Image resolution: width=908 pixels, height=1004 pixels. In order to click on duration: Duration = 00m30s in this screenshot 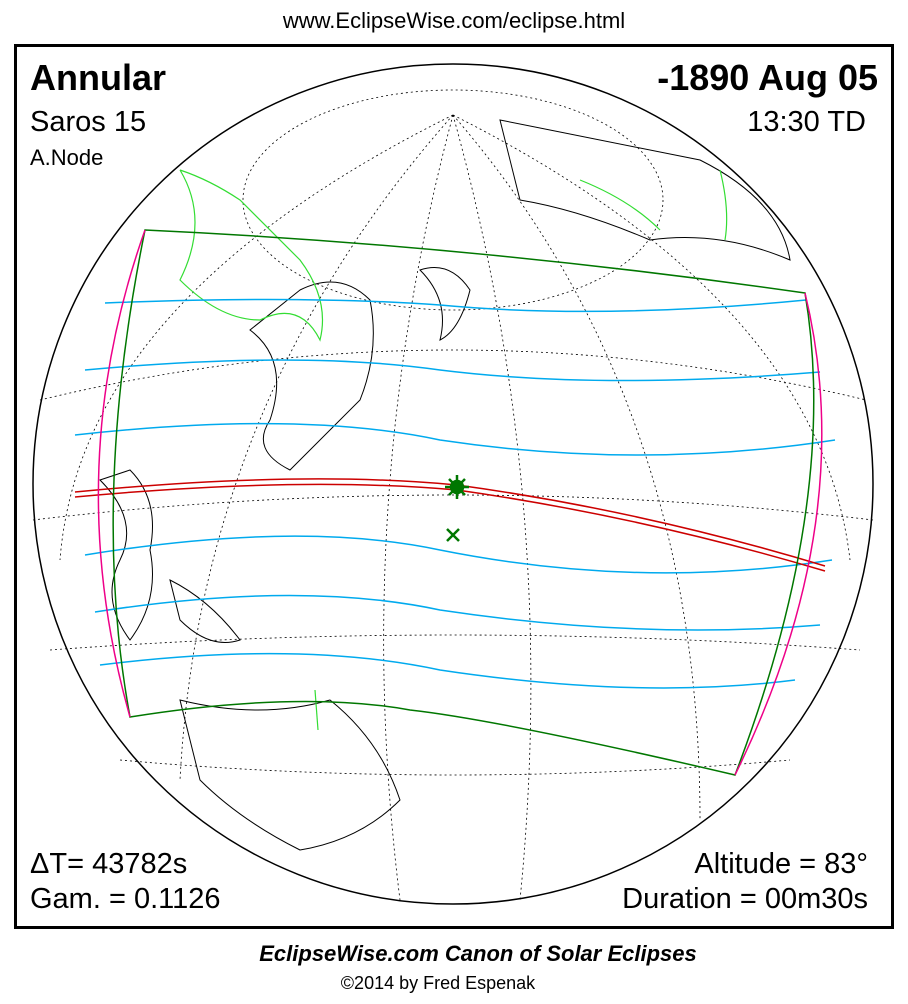, I will do `click(745, 899)`.